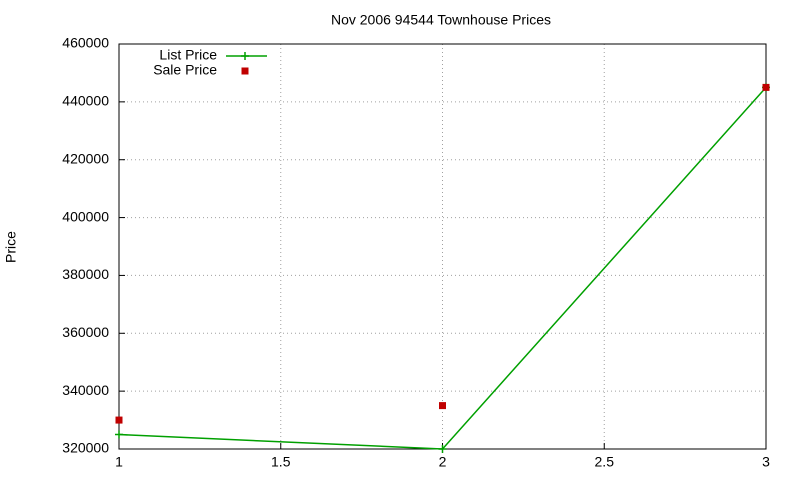  Describe the element at coordinates (185, 70) in the screenshot. I see `legend-label: Sale Price` at that location.